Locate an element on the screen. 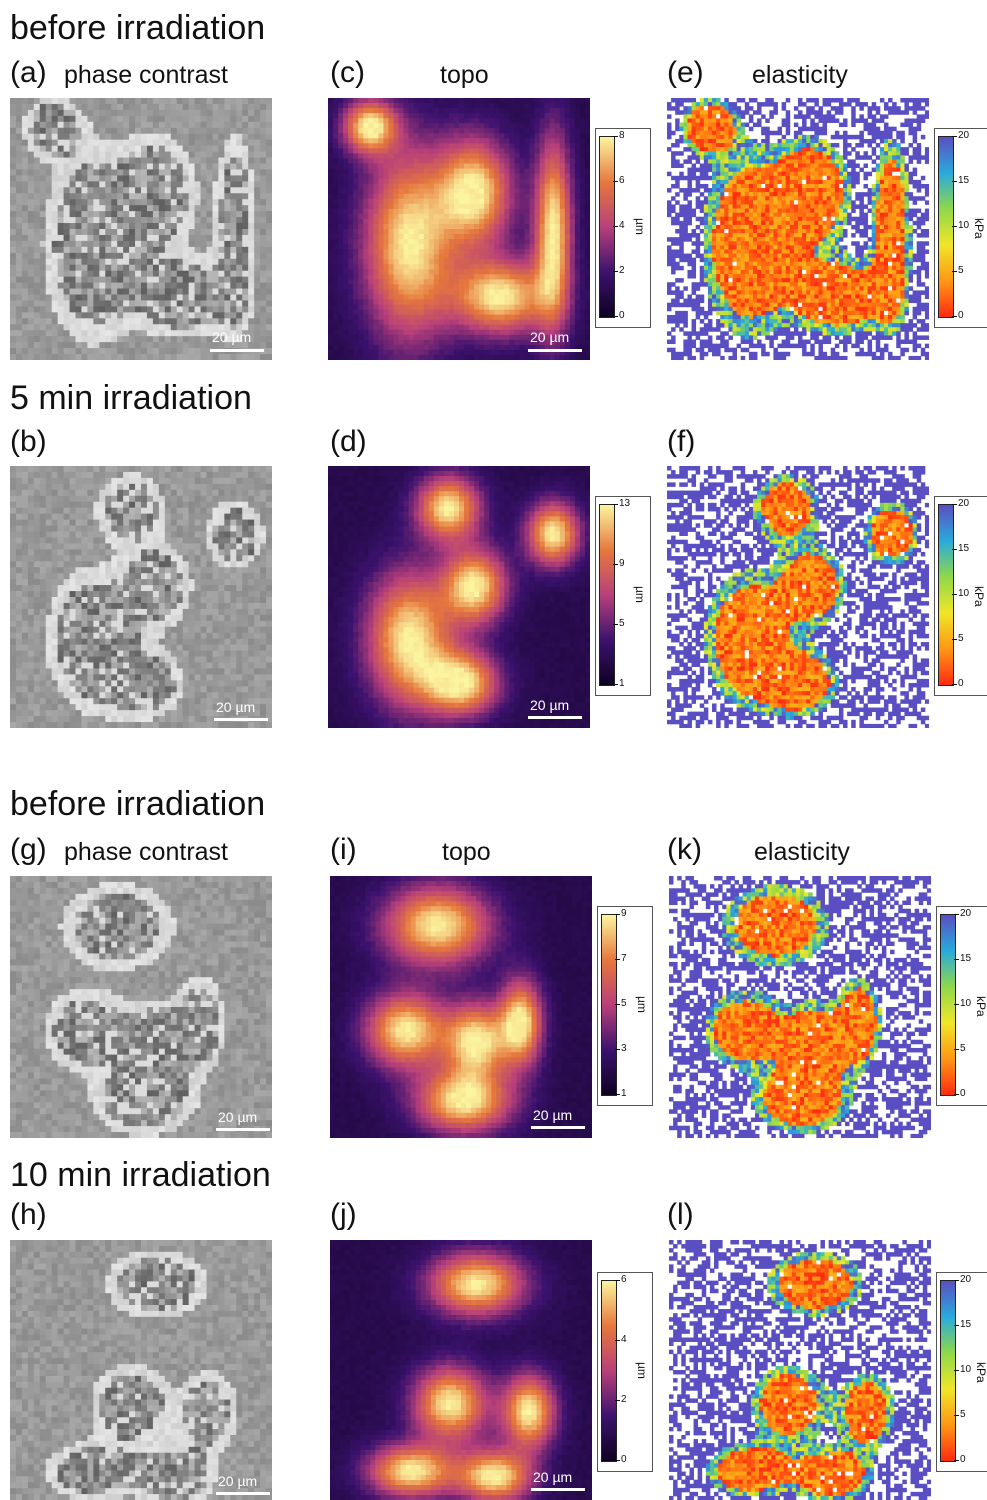 This screenshot has width=987, height=1500. scale-bar-a is located at coordinates (237, 350).